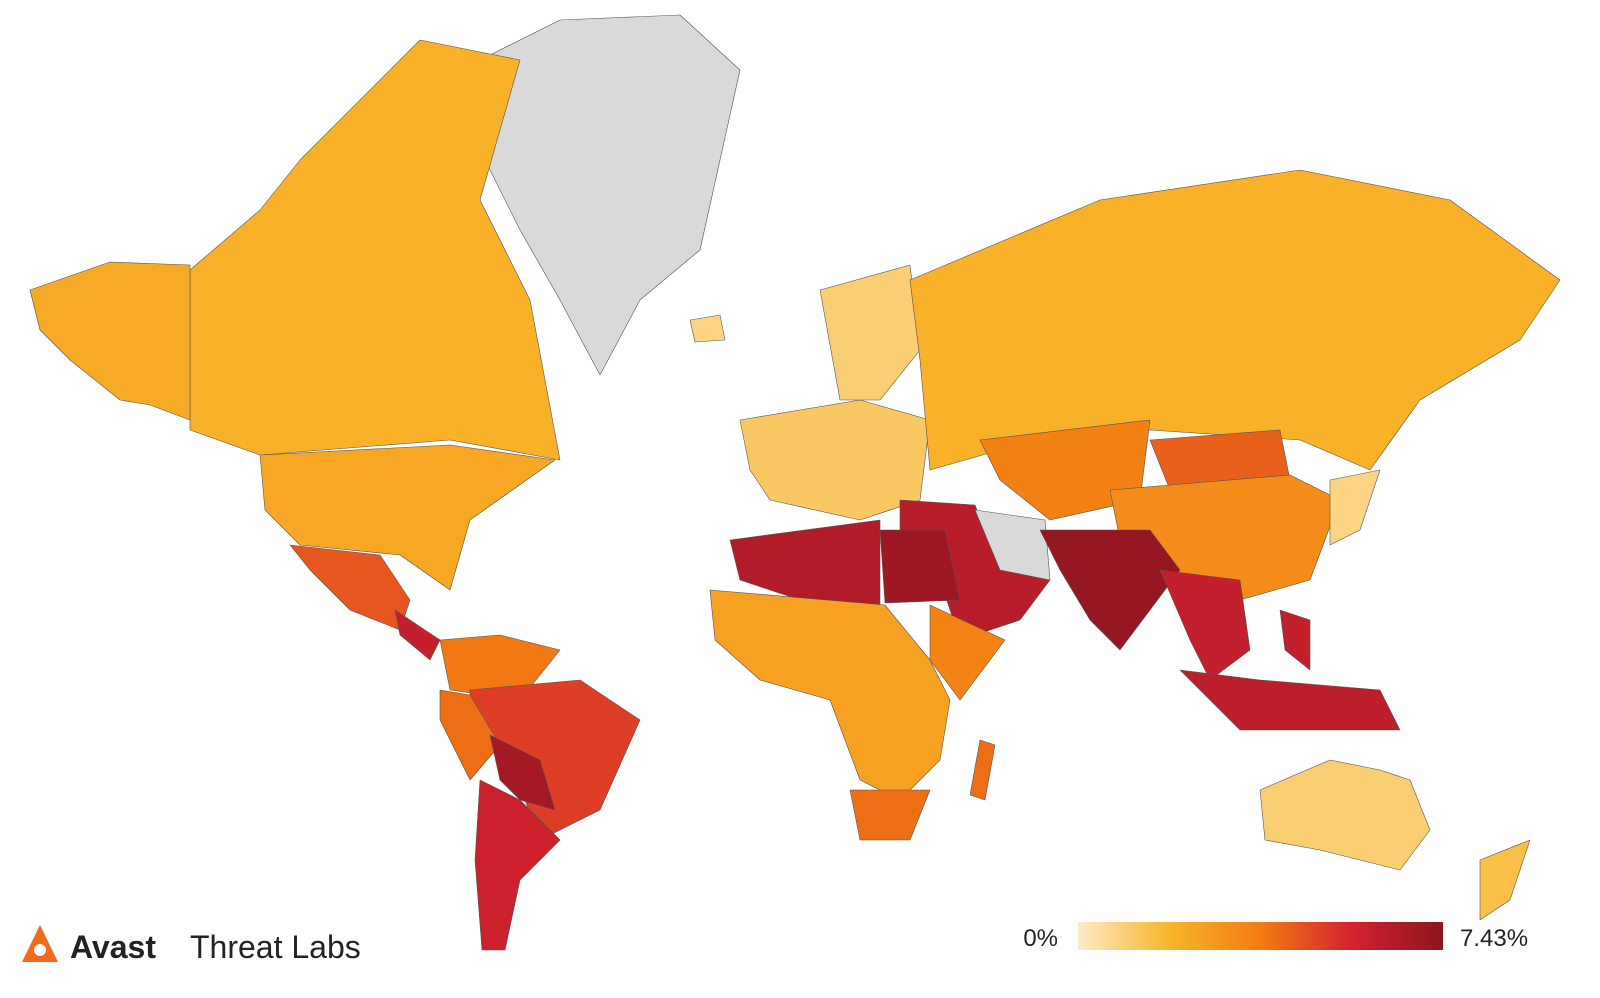  I want to click on legend: 0% 7.43%, so click(1275, 937).